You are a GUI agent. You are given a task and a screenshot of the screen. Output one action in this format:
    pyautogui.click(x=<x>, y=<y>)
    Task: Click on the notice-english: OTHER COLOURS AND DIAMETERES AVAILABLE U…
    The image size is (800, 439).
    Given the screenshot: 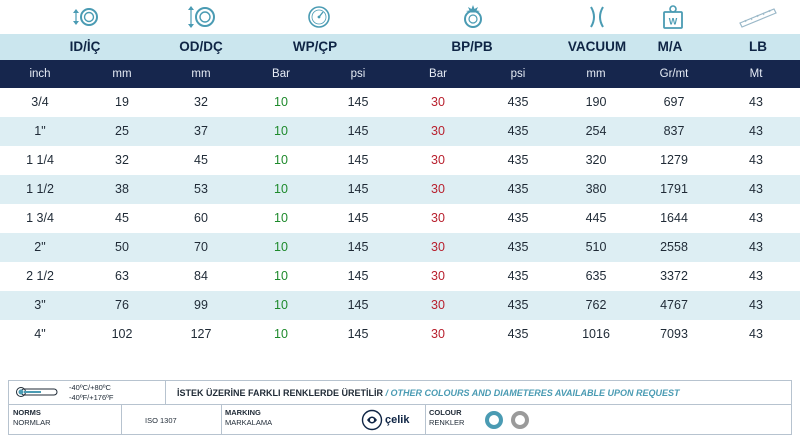 What is the action you would take?
    pyautogui.click(x=535, y=393)
    